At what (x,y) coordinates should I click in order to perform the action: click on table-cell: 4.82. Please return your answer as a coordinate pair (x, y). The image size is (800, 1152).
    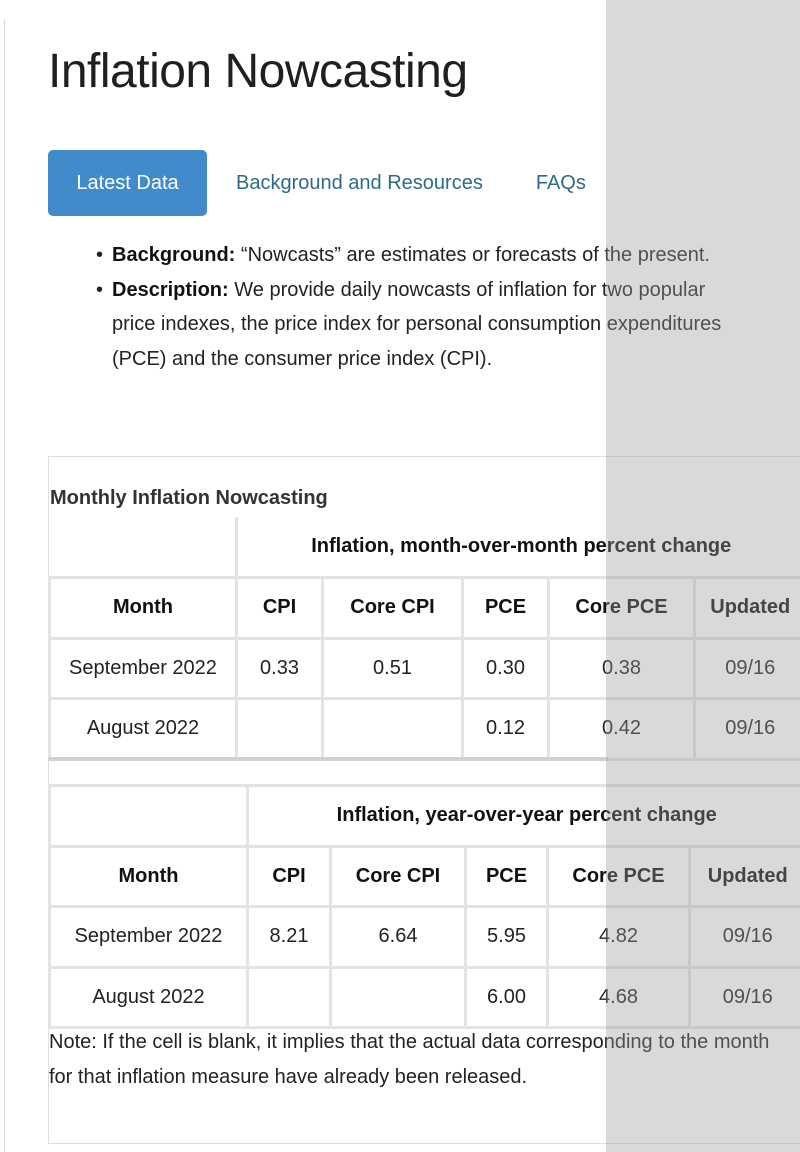
    Looking at the image, I should click on (618, 937).